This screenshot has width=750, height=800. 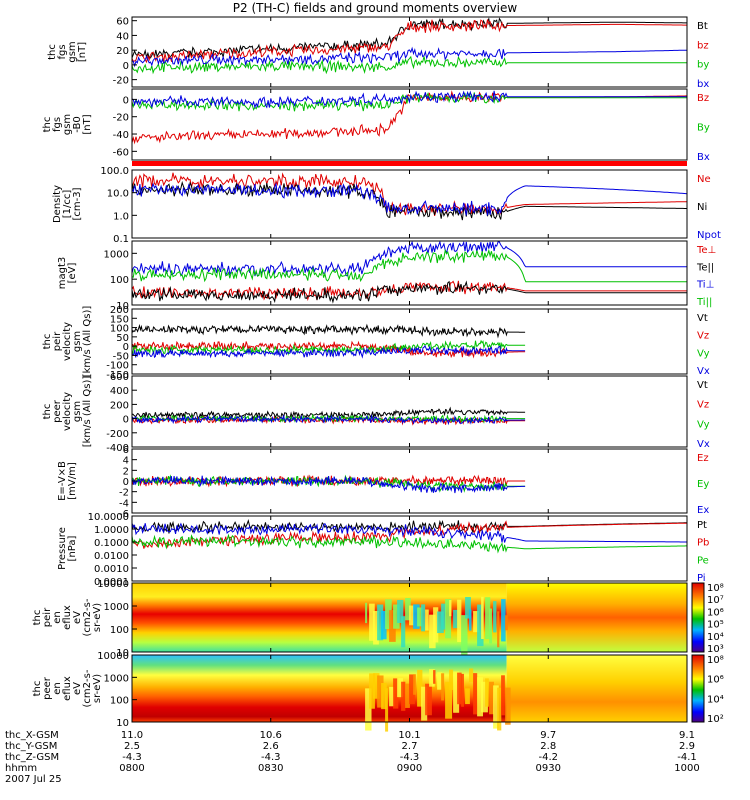 I want to click on series-peir-velocity-Vx, so click(x=328, y=351).